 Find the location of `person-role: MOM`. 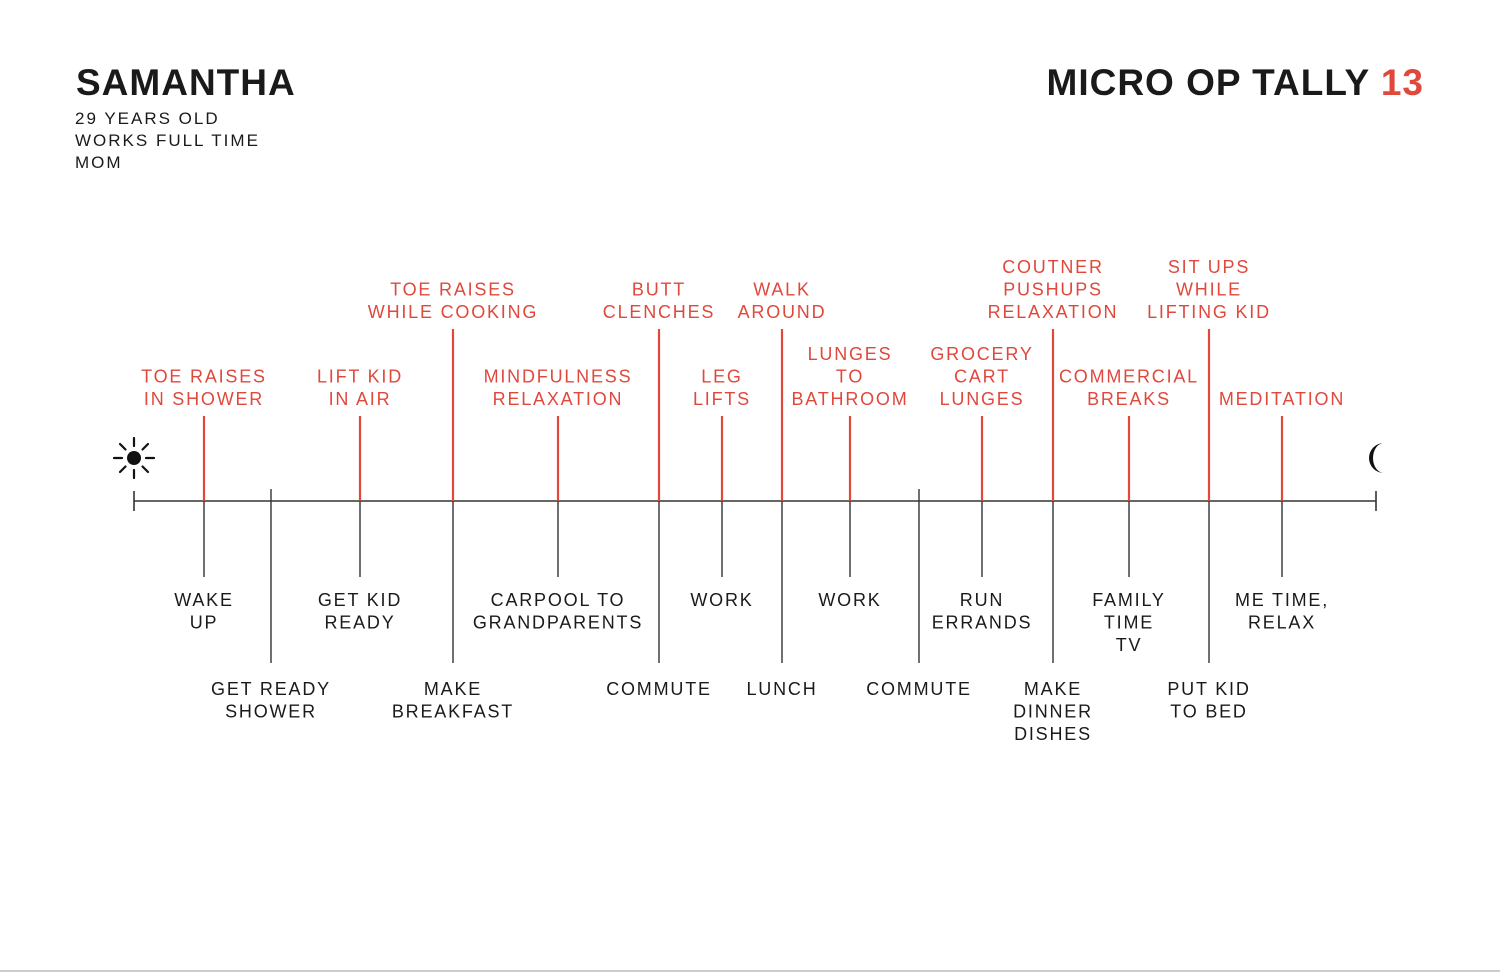

person-role: MOM is located at coordinates (99, 162).